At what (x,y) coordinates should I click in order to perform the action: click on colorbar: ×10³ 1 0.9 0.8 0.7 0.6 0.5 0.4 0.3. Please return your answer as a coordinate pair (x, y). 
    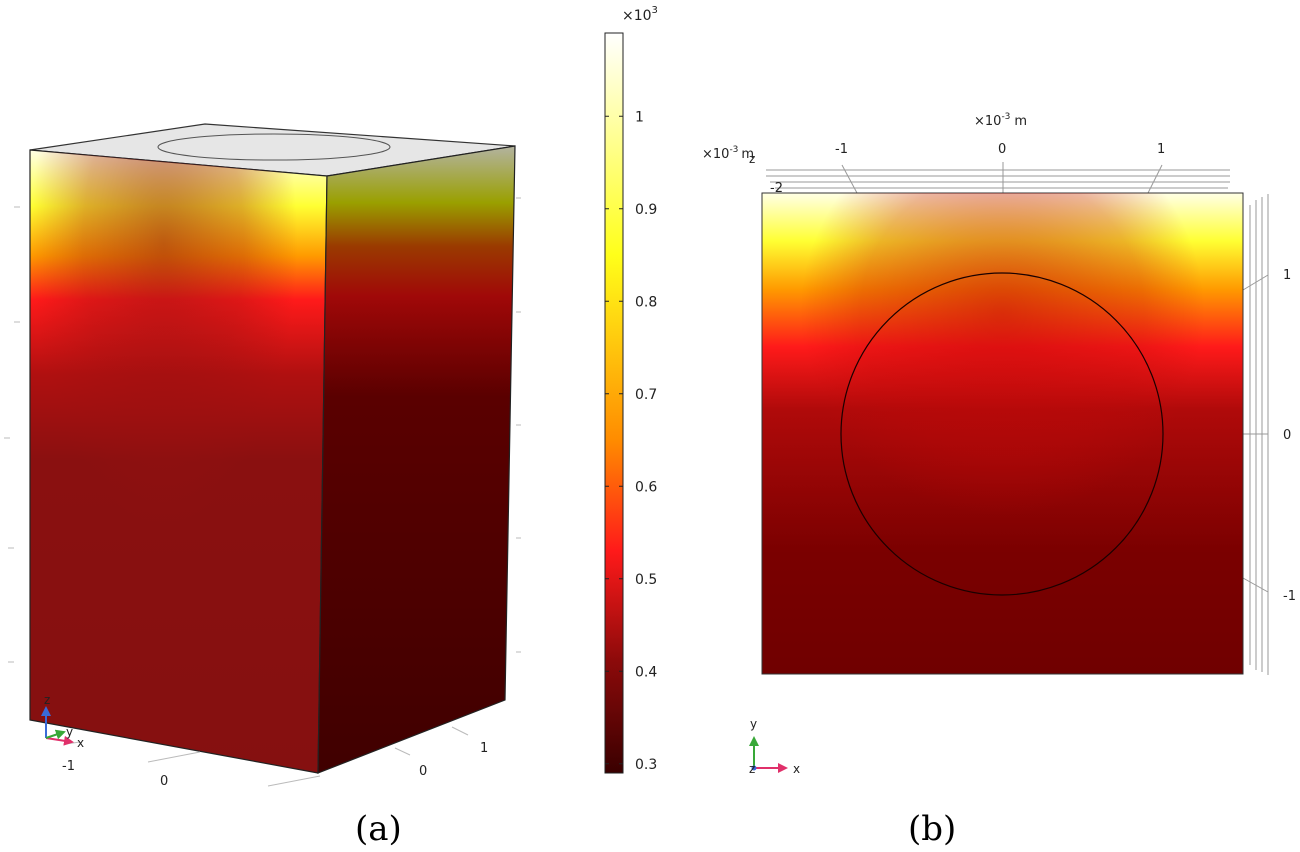
    Looking at the image, I should click on (631, 389).